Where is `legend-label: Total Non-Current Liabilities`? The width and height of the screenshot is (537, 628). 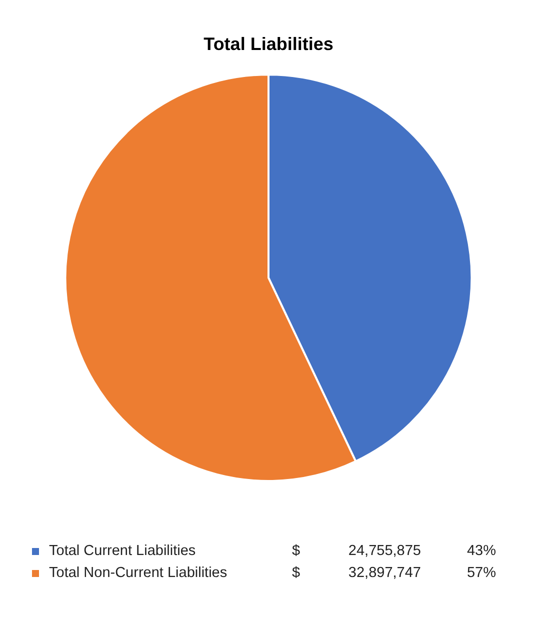
legend-label: Total Non-Current Liabilities is located at coordinates (138, 573).